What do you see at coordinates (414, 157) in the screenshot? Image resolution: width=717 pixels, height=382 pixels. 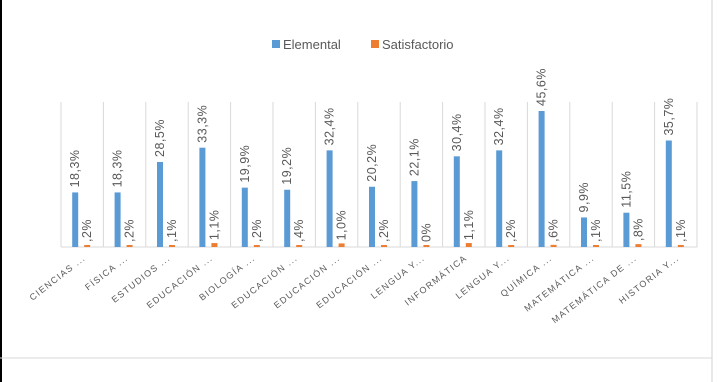 I see `value-label-elemental: 22,1%` at bounding box center [414, 157].